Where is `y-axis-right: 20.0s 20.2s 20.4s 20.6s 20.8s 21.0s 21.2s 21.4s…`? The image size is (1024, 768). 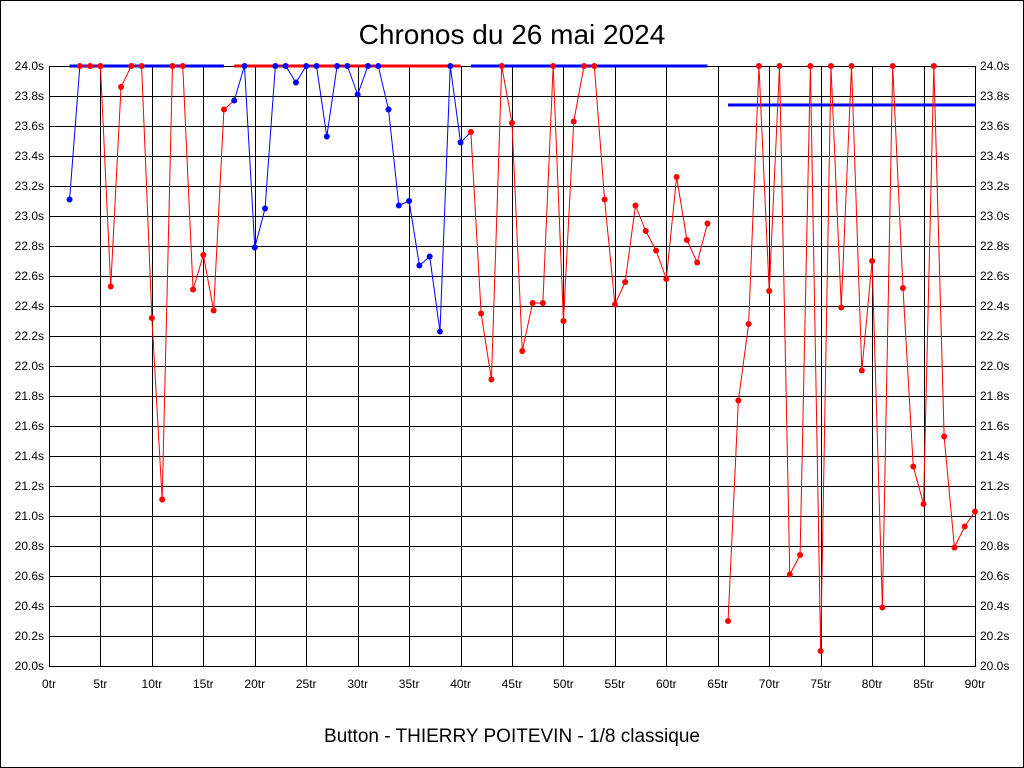 y-axis-right: 20.0s 20.2s 20.4s 20.6s 20.8s 21.0s 21.2s 21.4s… is located at coordinates (994, 366).